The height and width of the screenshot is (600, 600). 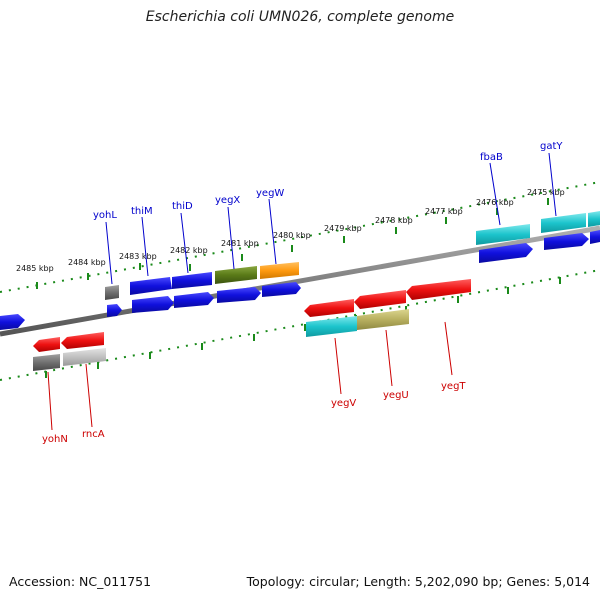 What do you see at coordinates (55, 439) in the screenshot?
I see `label-yohN: yohN` at bounding box center [55, 439].